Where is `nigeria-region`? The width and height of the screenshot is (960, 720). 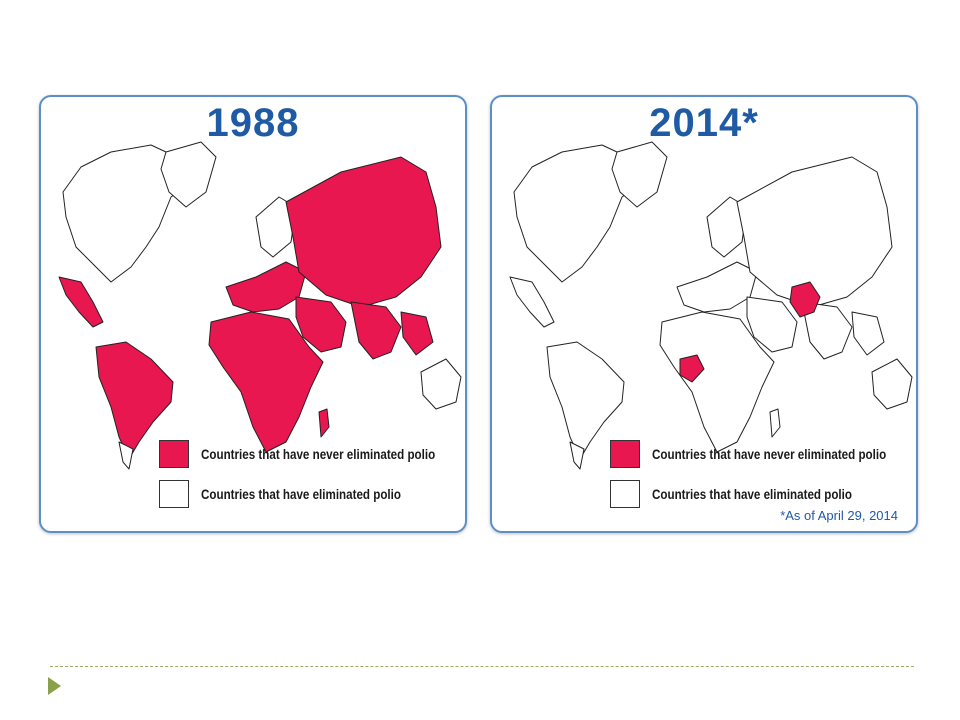
nigeria-region is located at coordinates (692, 368).